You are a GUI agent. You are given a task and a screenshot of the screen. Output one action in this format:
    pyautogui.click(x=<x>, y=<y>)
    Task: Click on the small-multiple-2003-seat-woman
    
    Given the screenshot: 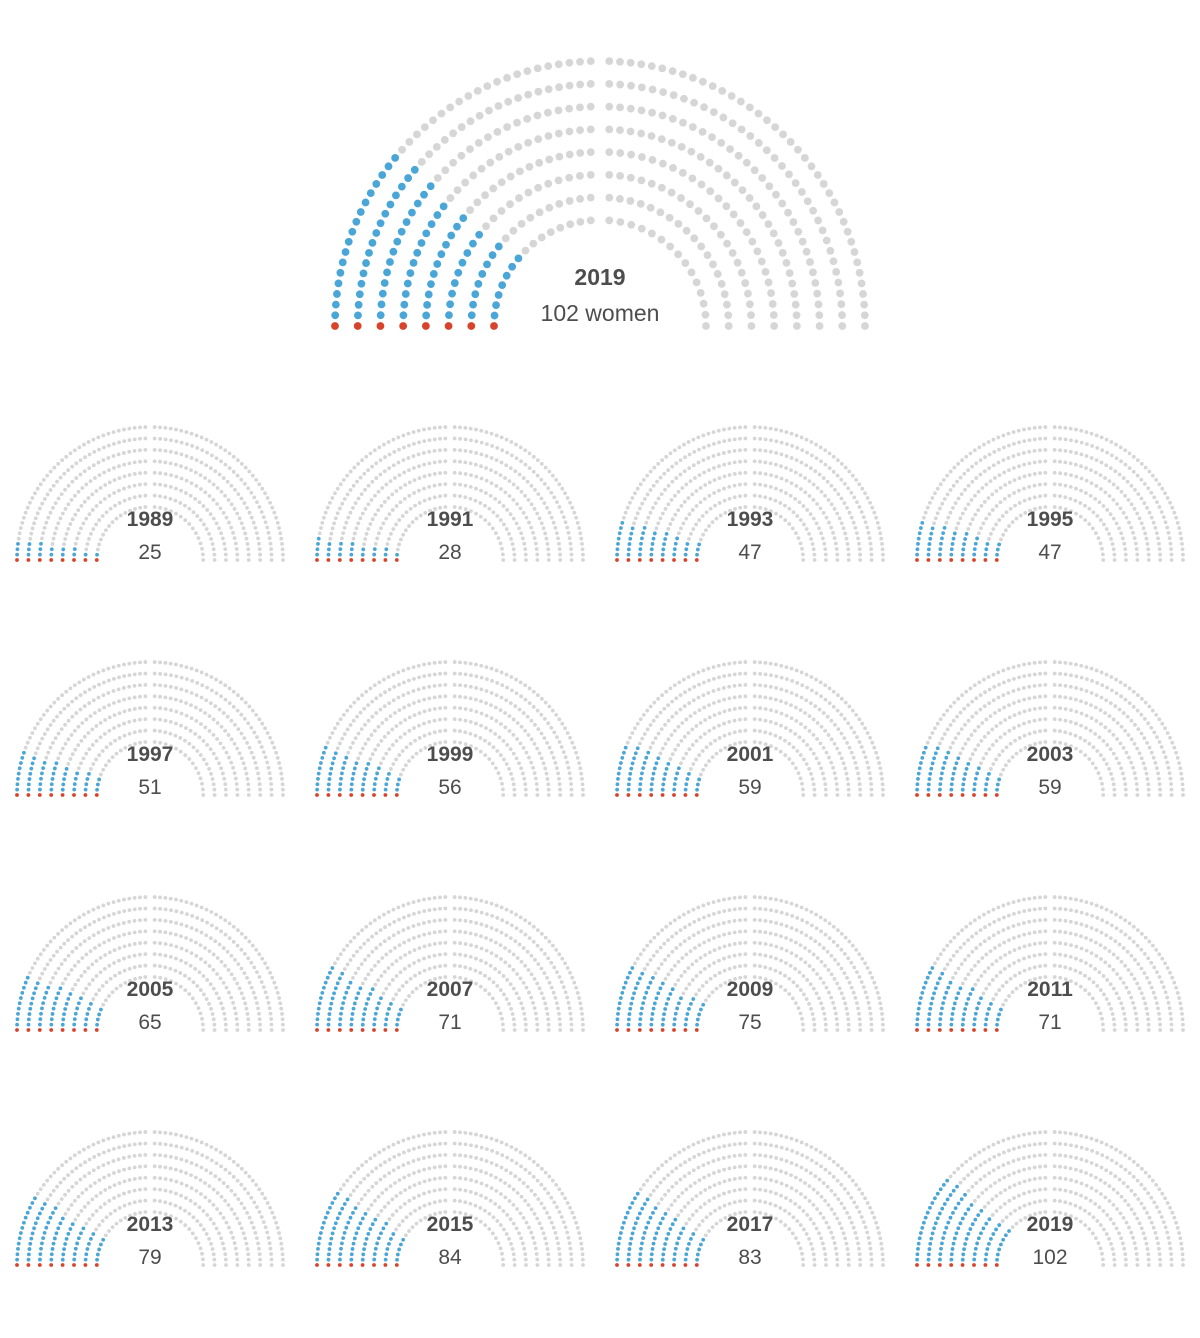 What is the action you would take?
    pyautogui.click(x=956, y=763)
    